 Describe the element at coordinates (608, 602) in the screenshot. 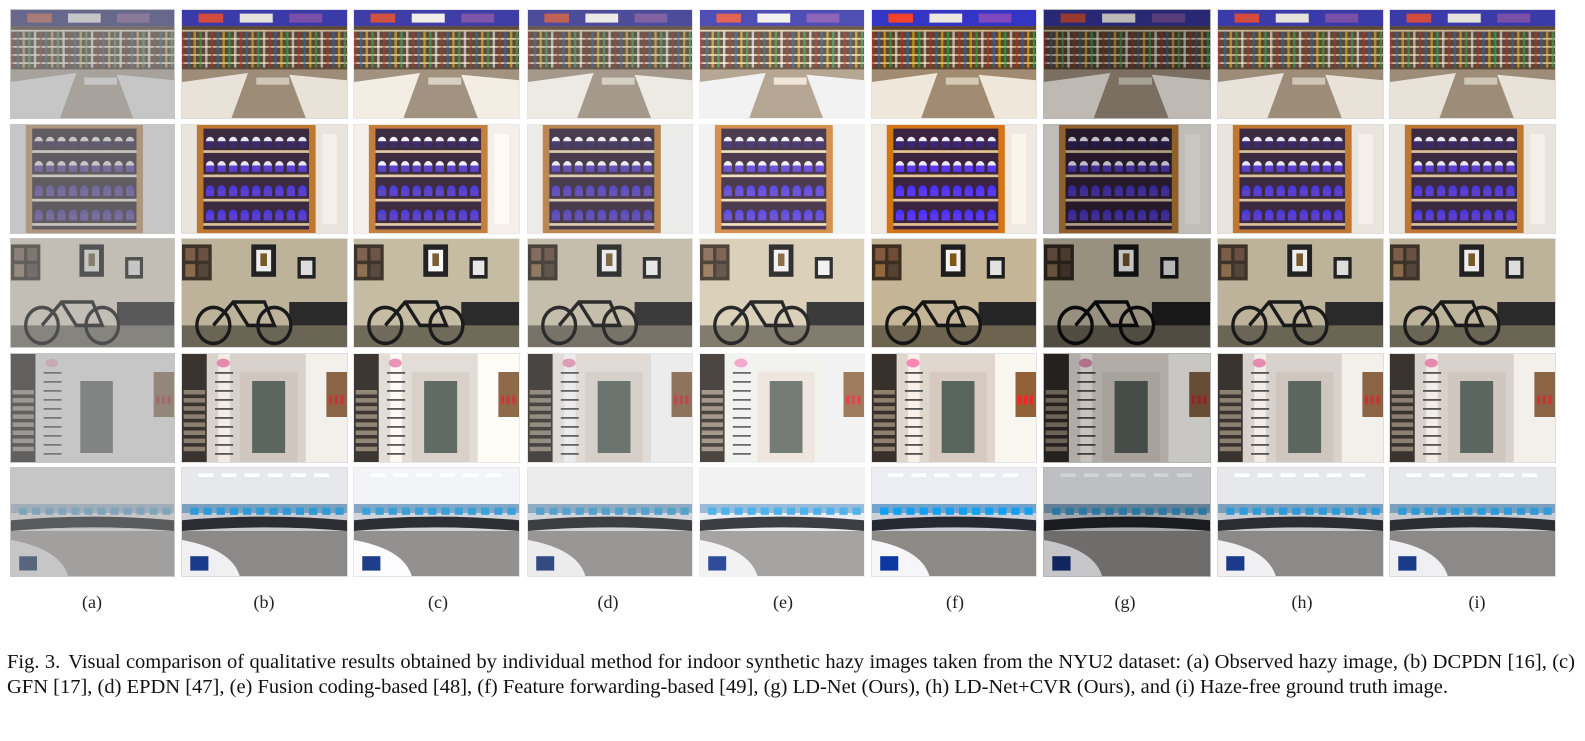

I see `column-label: (d)` at that location.